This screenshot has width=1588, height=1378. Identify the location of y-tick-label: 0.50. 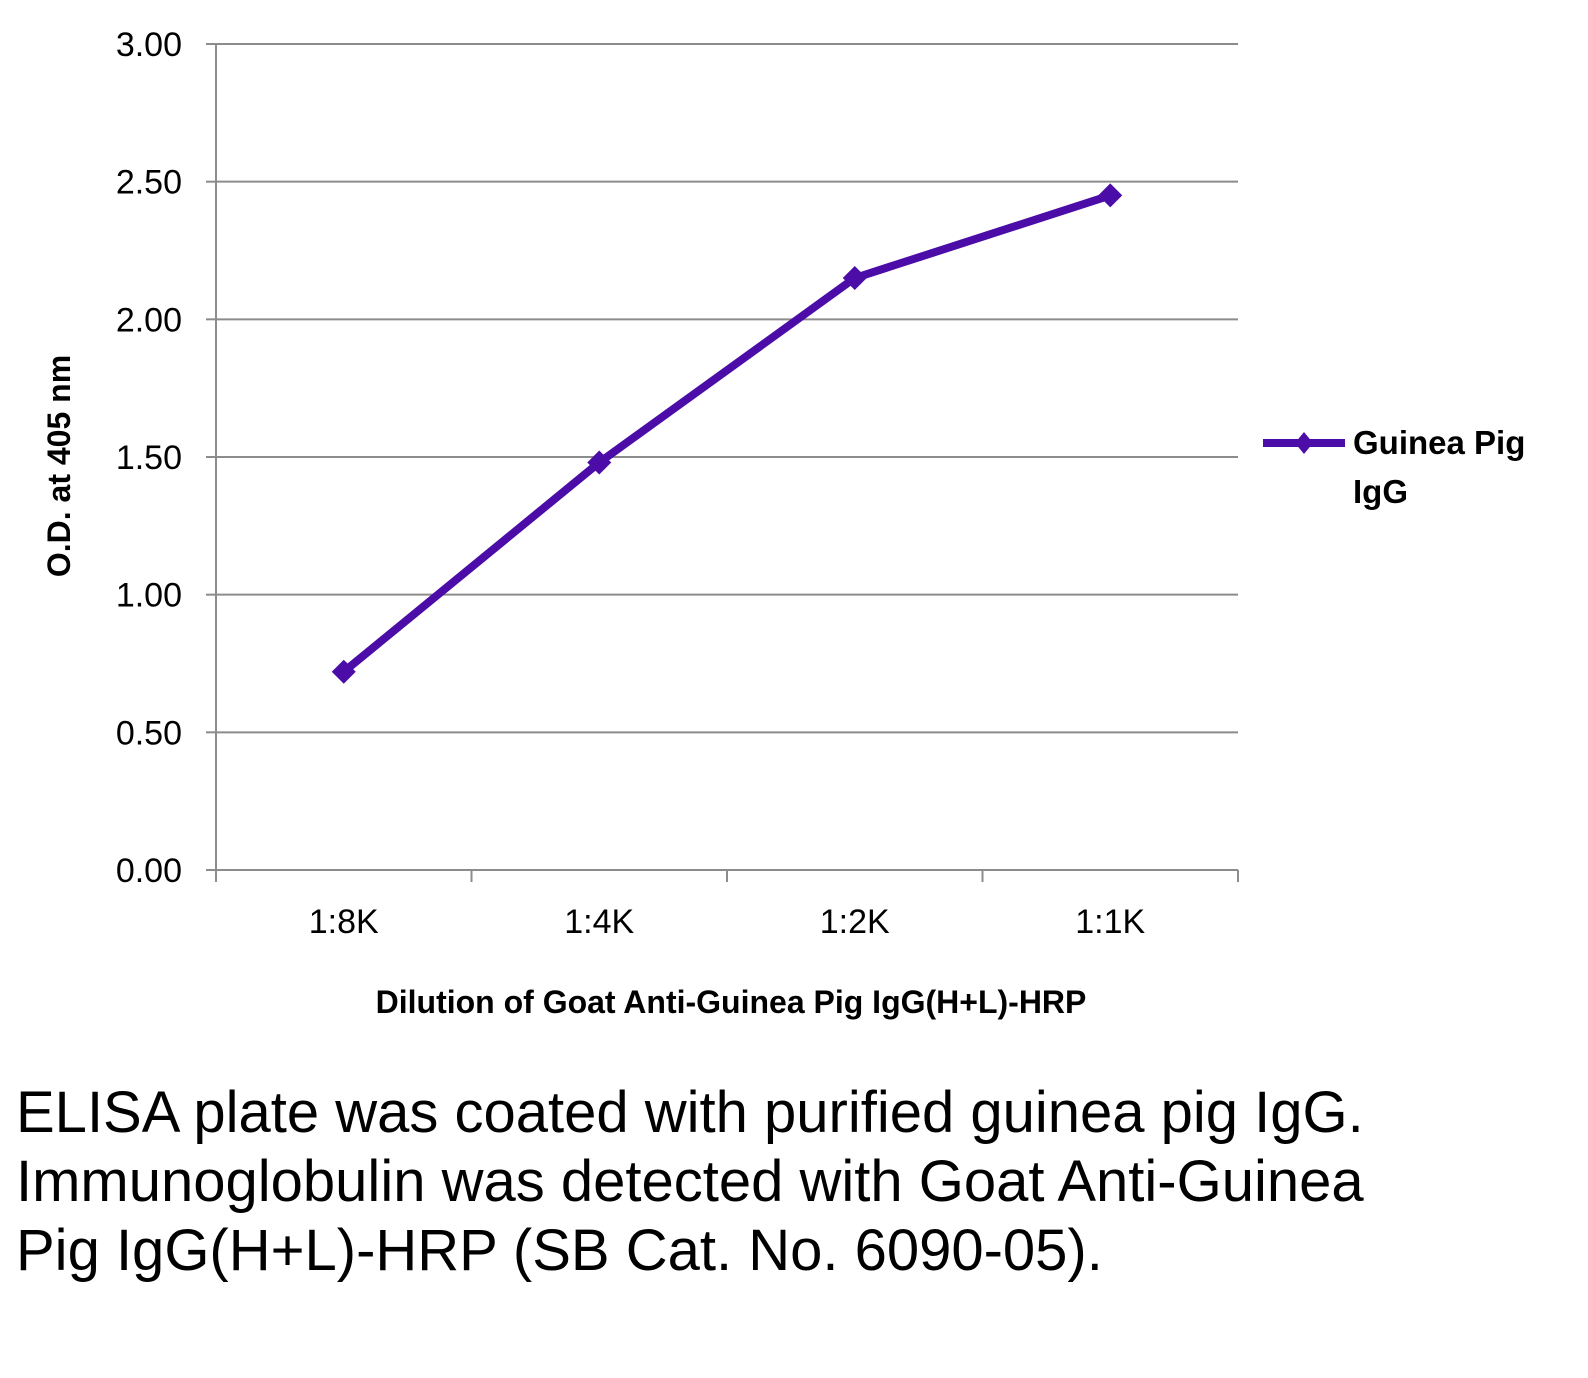
(149, 733).